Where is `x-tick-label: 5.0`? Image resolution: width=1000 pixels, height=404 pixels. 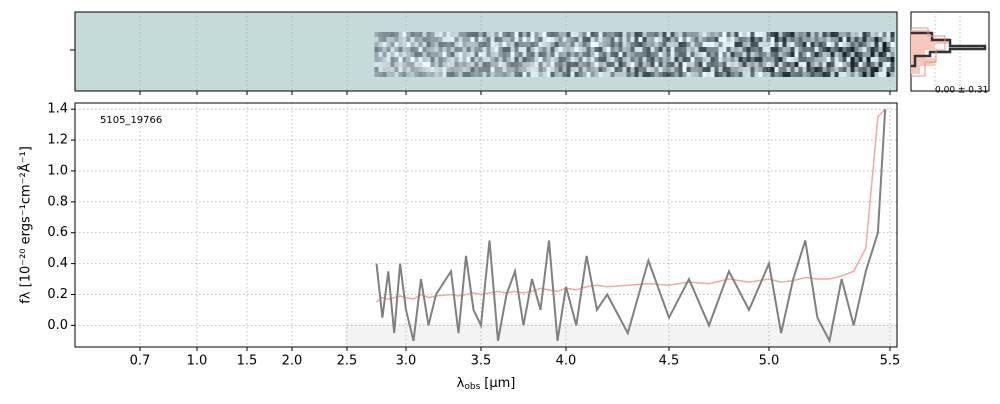
x-tick-label: 5.0 is located at coordinates (769, 361).